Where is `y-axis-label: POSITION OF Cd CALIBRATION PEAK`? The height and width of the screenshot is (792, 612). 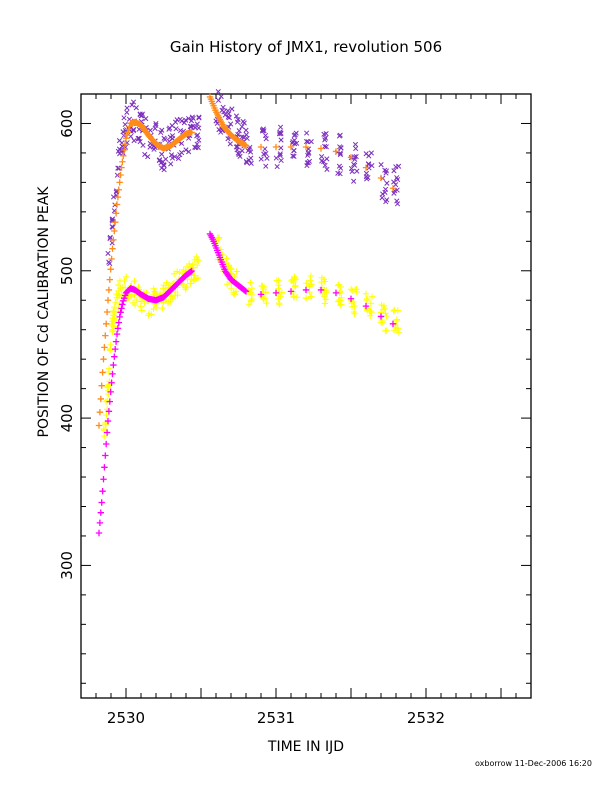
y-axis-label: POSITION OF Cd CALIBRATION PEAK is located at coordinates (44, 312).